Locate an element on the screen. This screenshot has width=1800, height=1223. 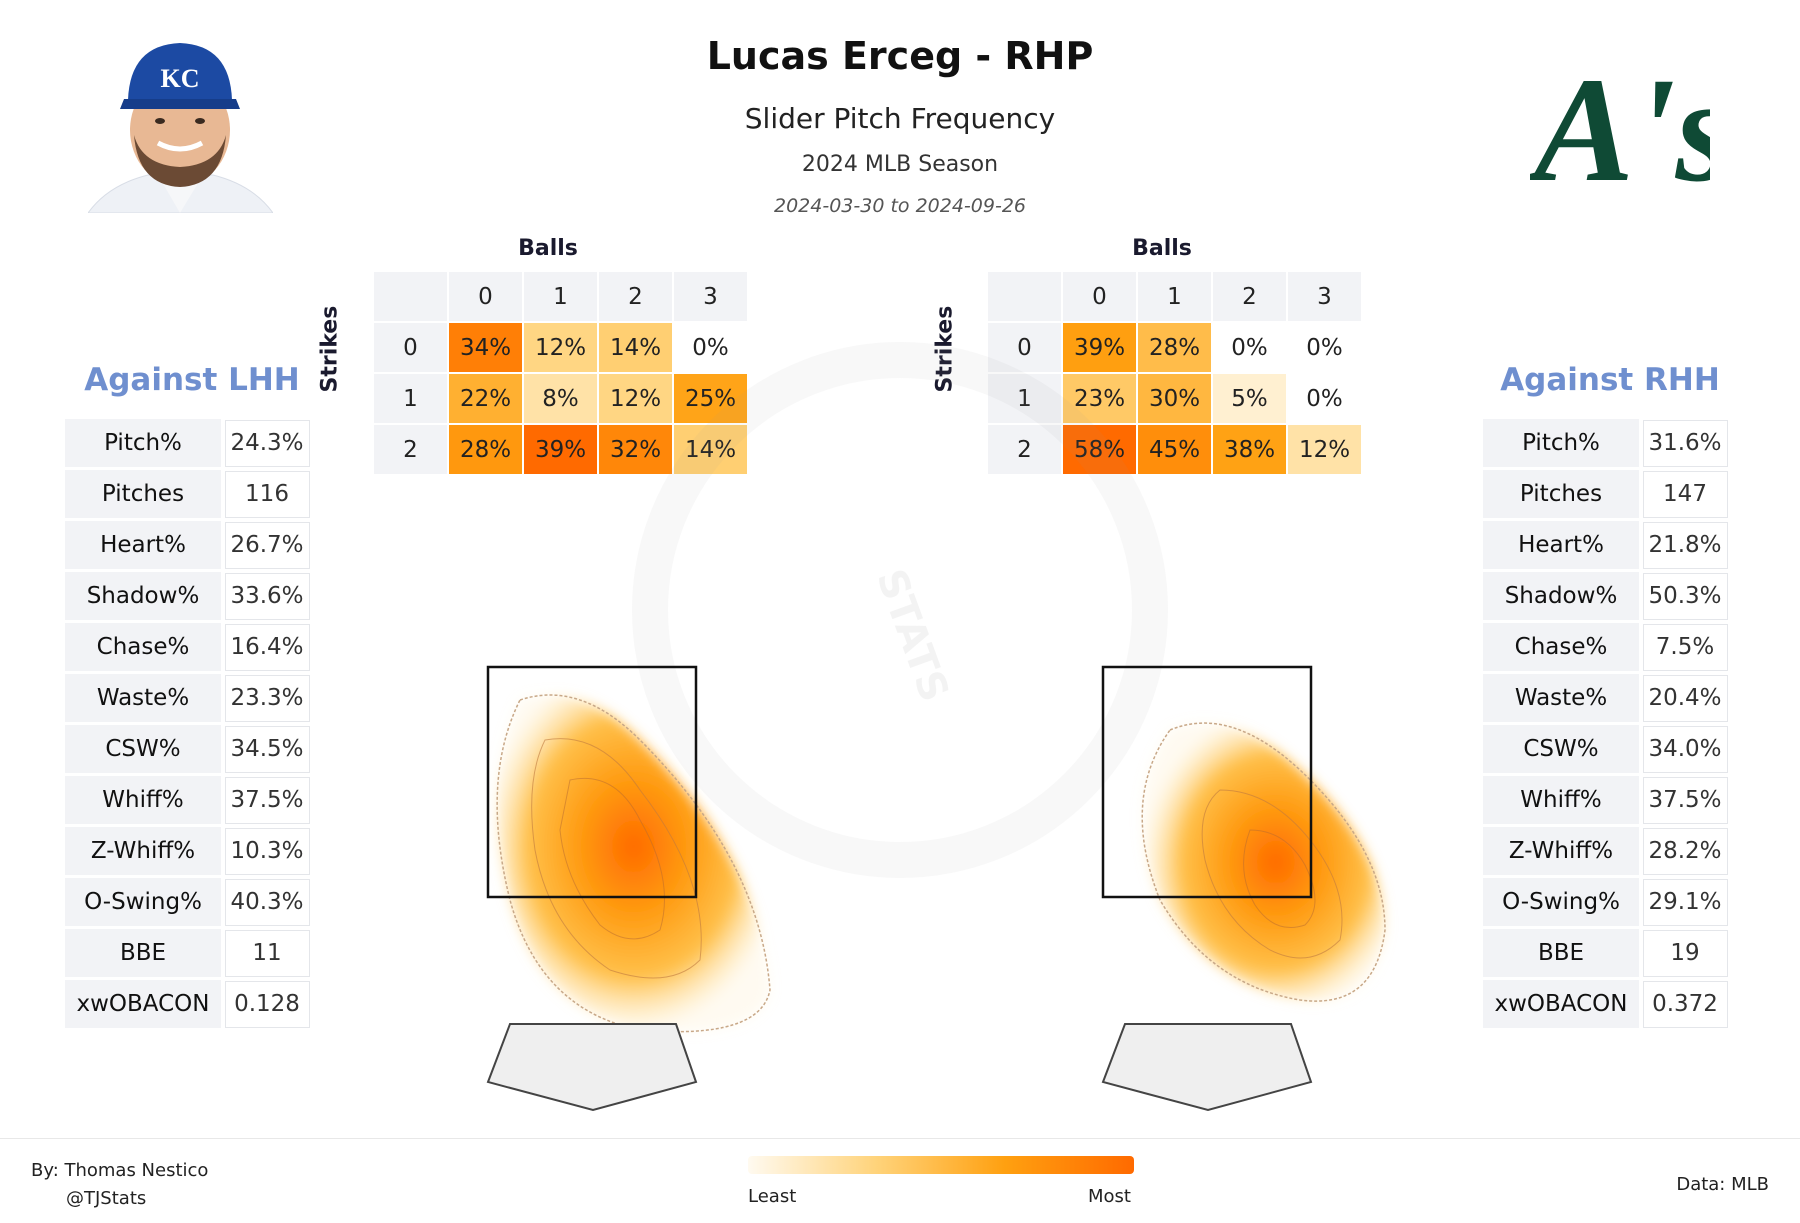
stat-row: Z-Whiff% 28.2% is located at coordinates (1605, 851).